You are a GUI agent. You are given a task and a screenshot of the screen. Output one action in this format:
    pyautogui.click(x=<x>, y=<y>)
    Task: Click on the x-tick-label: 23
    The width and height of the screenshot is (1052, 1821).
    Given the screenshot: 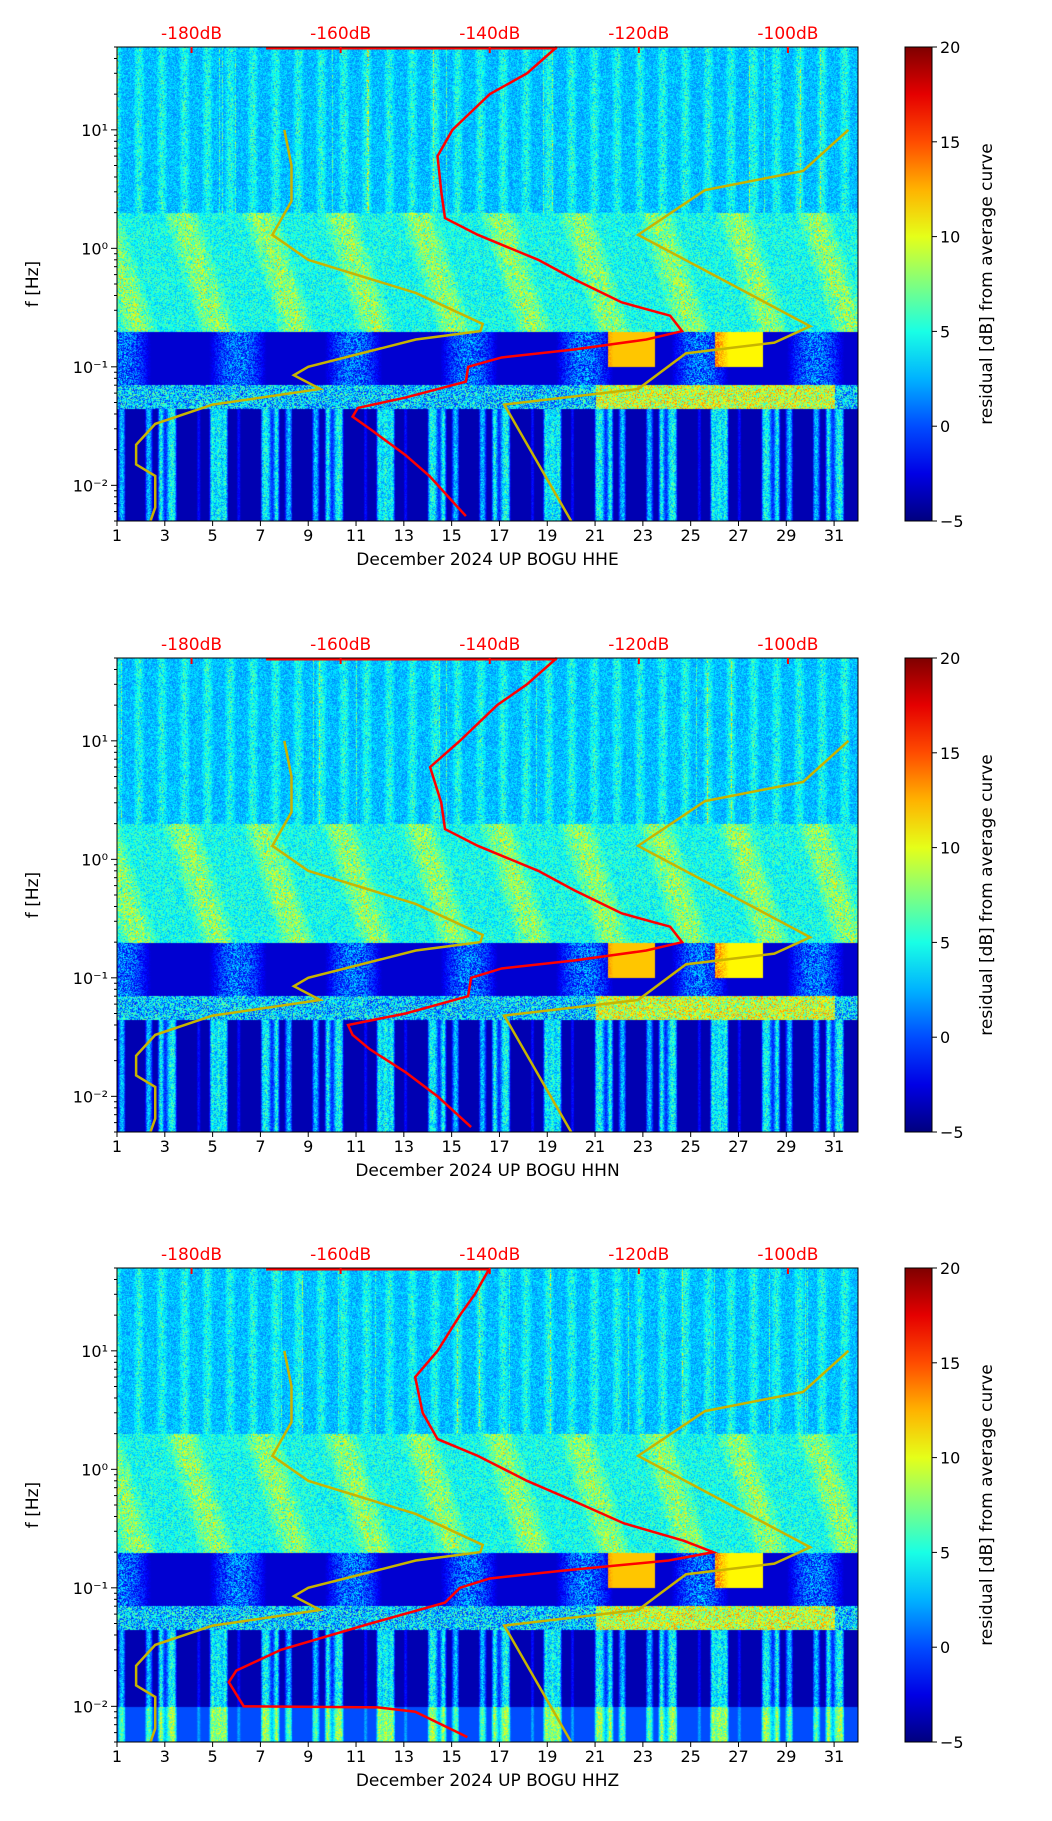 What is the action you would take?
    pyautogui.click(x=643, y=1756)
    